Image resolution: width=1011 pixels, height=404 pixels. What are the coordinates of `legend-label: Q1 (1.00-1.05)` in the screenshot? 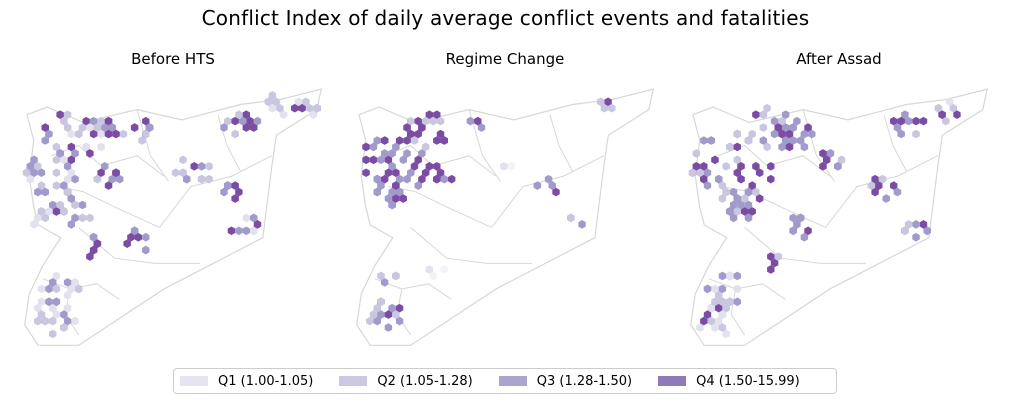 It's located at (266, 381).